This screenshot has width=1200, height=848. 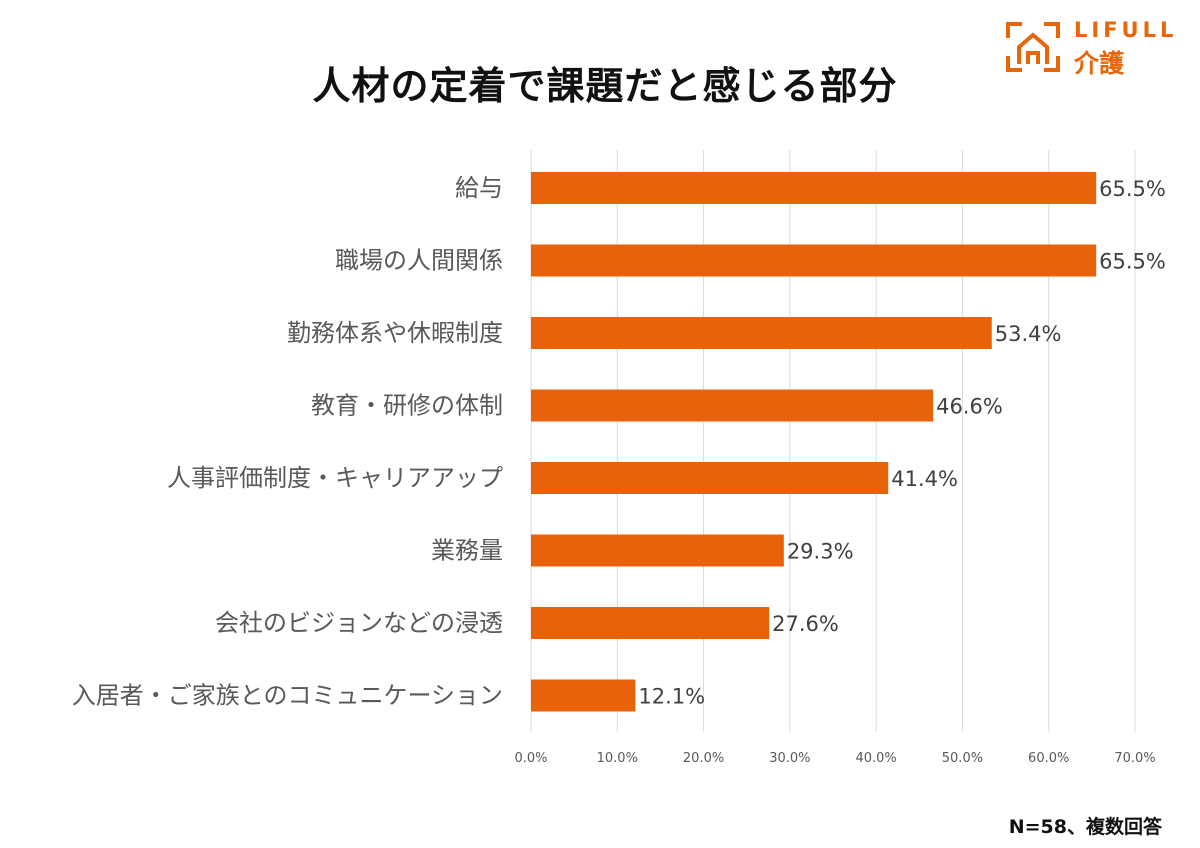 I want to click on sample-size-note: N=58、複数回答, so click(x=1085, y=827).